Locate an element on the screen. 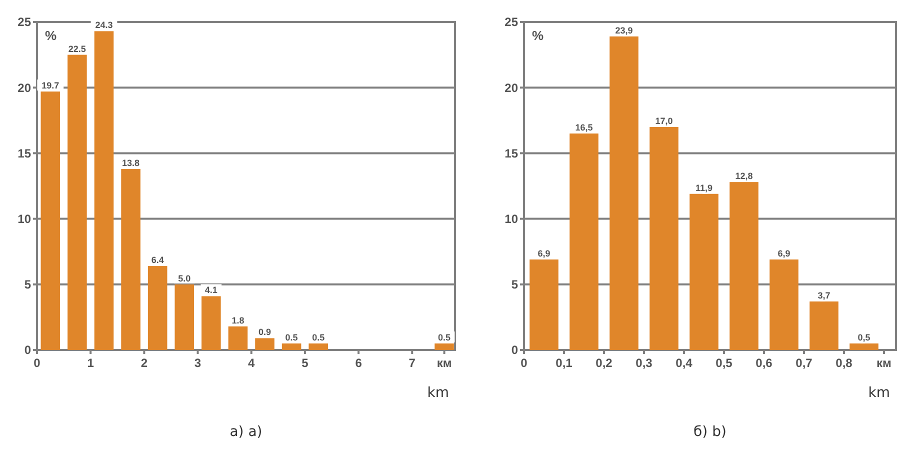 Image resolution: width=906 pixels, height=450 pixels. x-tick-label: 0,2 is located at coordinates (604, 363).